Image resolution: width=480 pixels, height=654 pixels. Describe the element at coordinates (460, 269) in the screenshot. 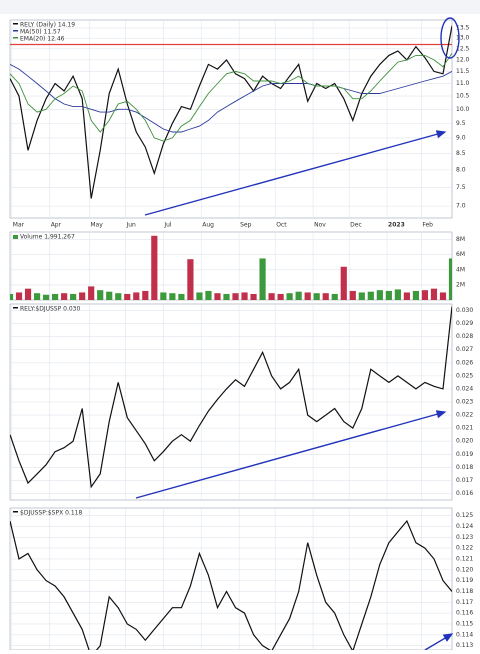

I see `y-tick-label: 4M` at that location.